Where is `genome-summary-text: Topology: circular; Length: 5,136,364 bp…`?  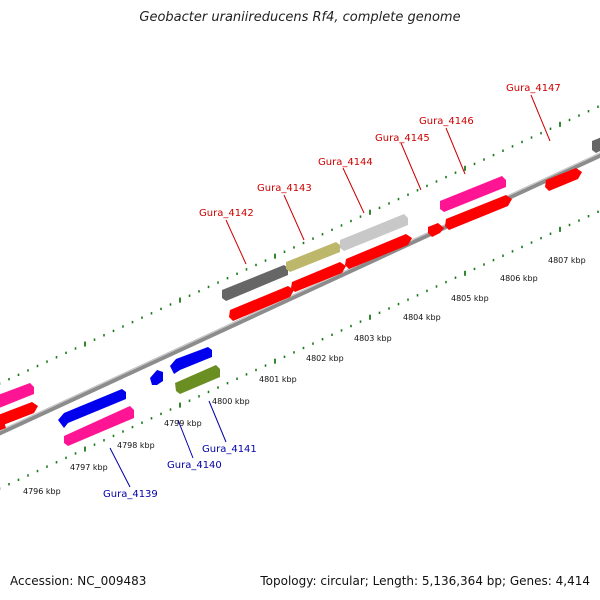 genome-summary-text: Topology: circular; Length: 5,136,364 bp… is located at coordinates (425, 581).